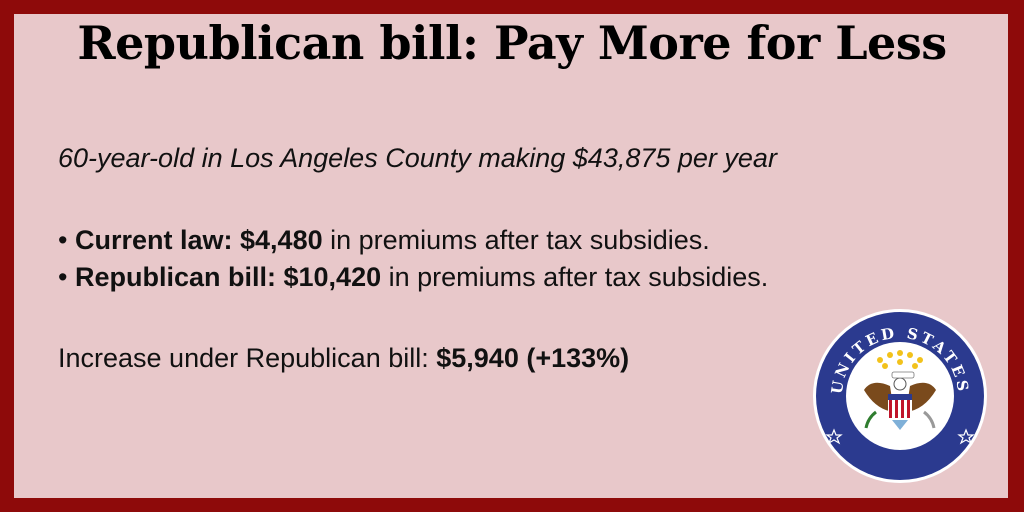  What do you see at coordinates (281, 240) in the screenshot?
I see `bullet-amount: $4,480` at bounding box center [281, 240].